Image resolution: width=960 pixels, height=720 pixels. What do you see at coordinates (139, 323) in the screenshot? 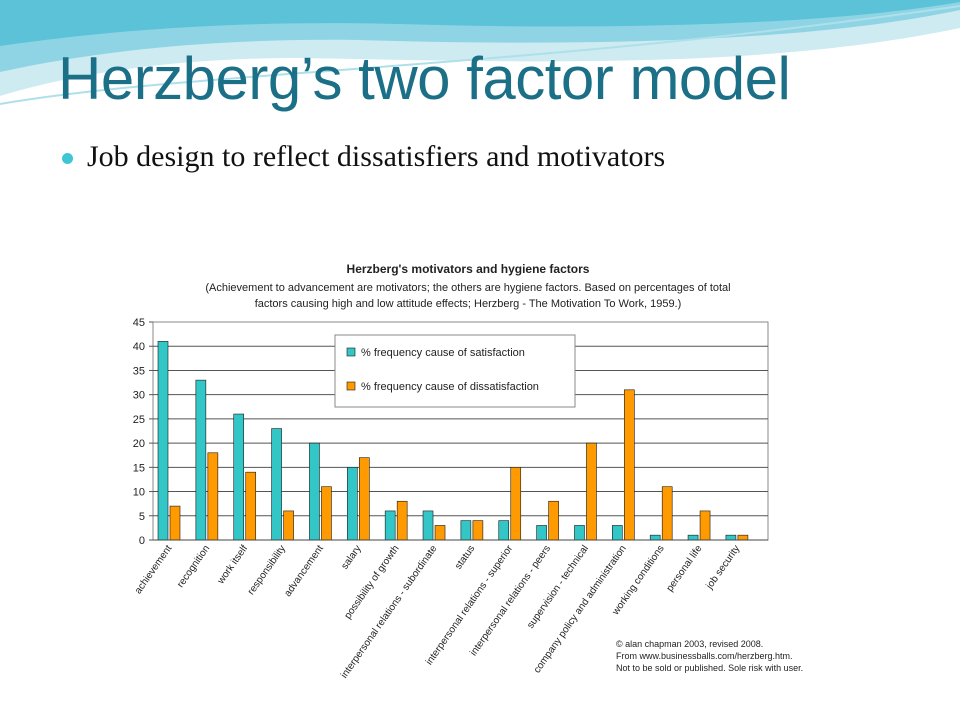
I see `y-tick-label: 45` at bounding box center [139, 323].